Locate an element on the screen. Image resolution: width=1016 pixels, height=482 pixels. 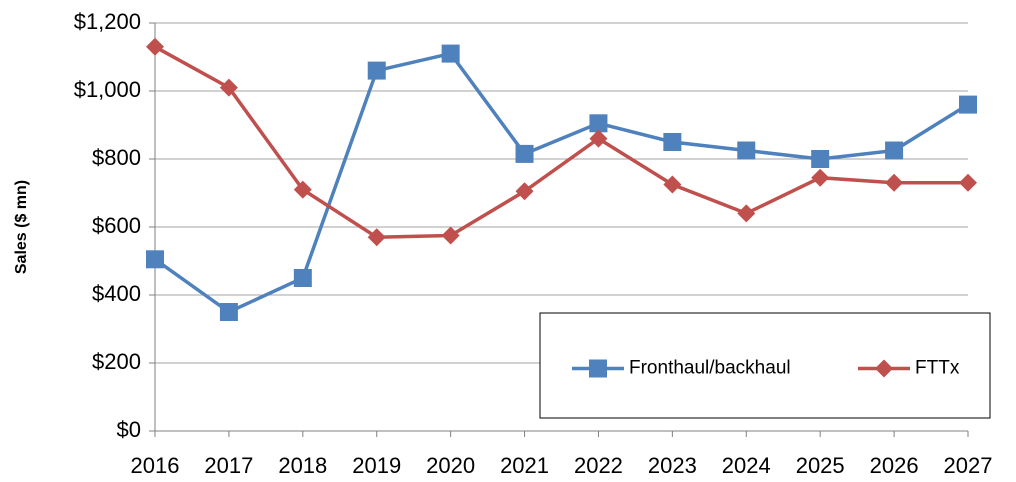
x-tick-label: 2019 is located at coordinates (376, 465).